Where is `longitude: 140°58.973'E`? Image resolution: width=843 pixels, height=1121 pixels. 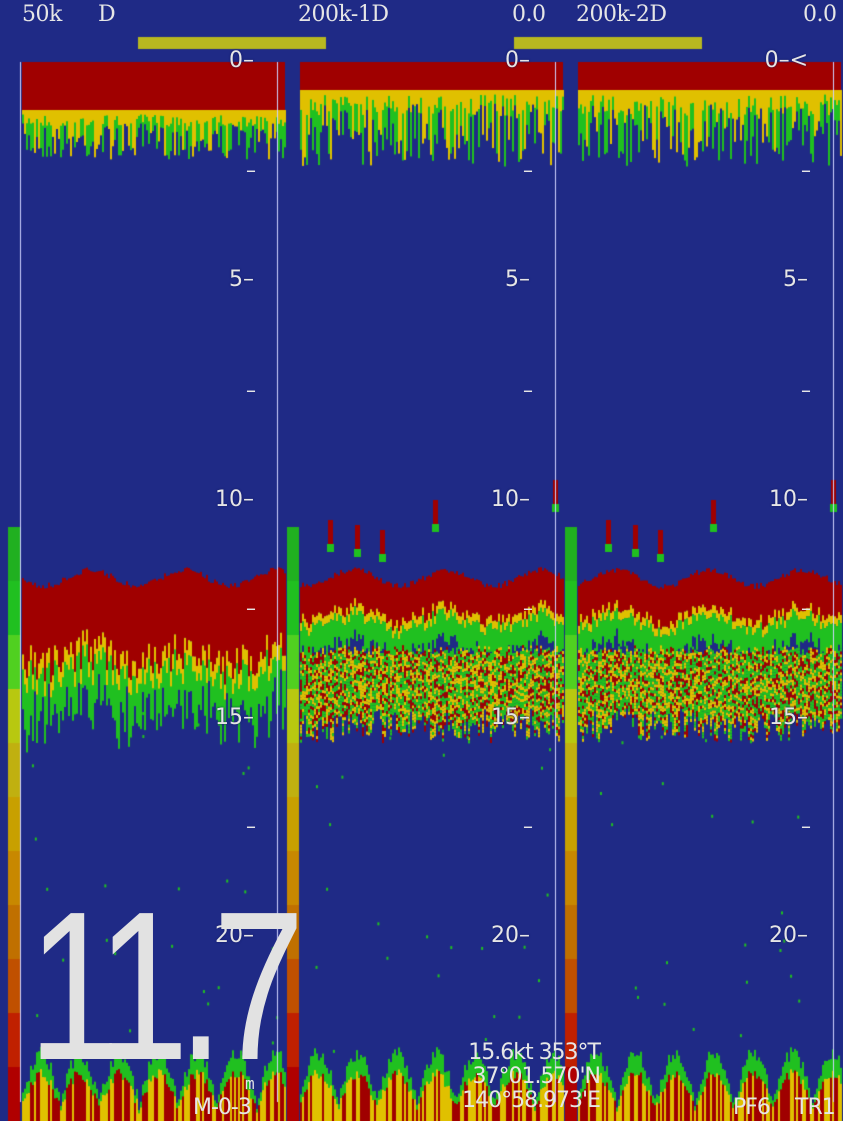
longitude: 140°58.973'E is located at coordinates (531, 1100).